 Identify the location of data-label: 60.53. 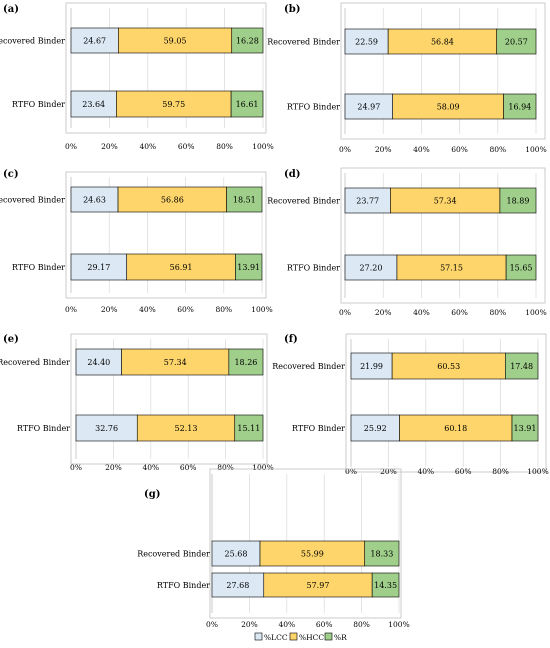
(448, 366).